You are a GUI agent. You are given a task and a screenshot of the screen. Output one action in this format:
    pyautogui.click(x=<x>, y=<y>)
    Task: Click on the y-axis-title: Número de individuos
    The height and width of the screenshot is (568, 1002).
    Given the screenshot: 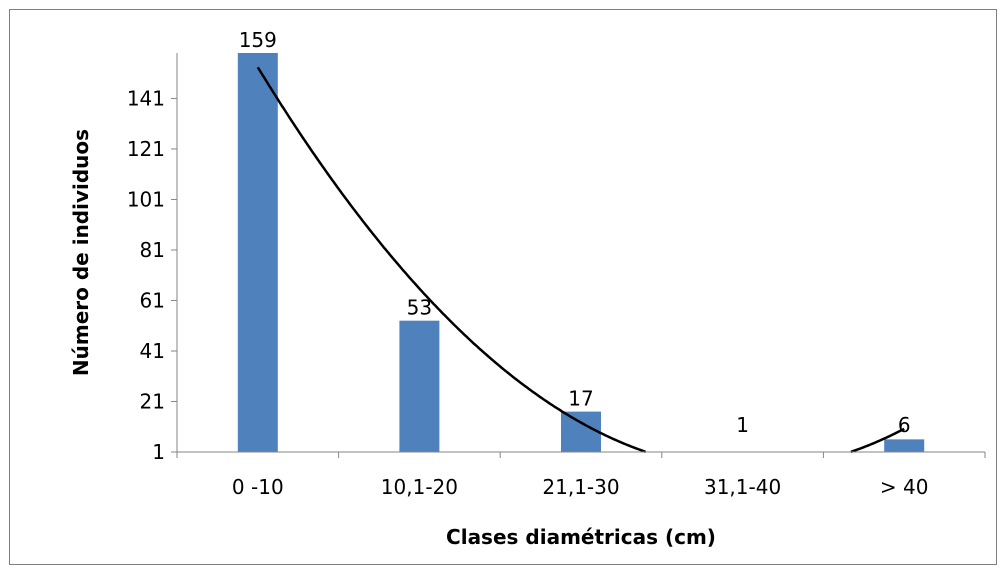 What is the action you would take?
    pyautogui.click(x=81, y=252)
    